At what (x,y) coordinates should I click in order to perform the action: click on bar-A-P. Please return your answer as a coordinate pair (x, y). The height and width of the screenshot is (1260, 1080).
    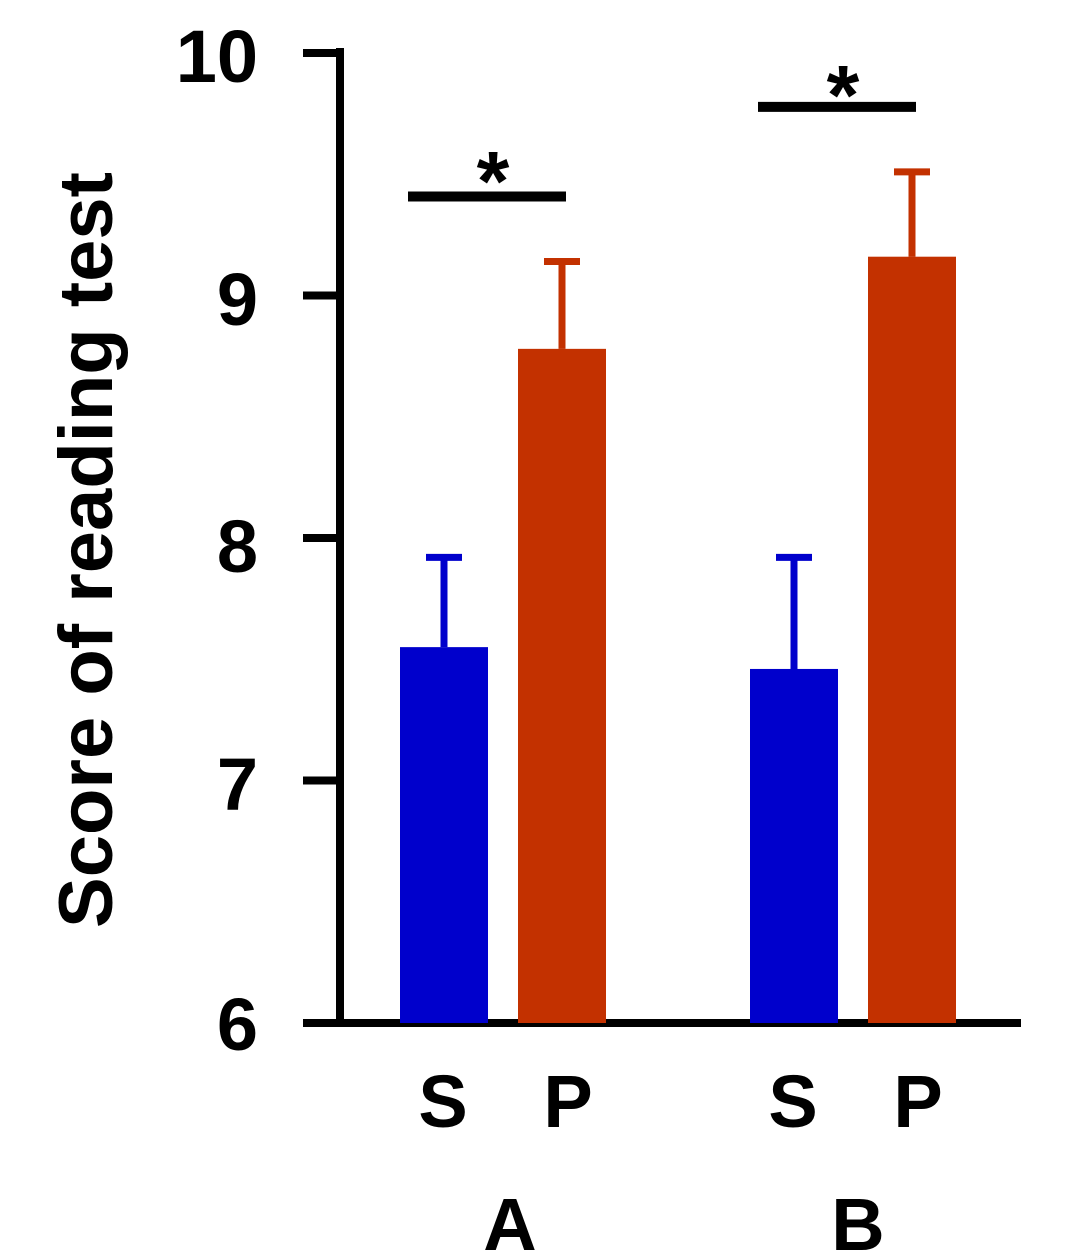
    Looking at the image, I should click on (562, 686).